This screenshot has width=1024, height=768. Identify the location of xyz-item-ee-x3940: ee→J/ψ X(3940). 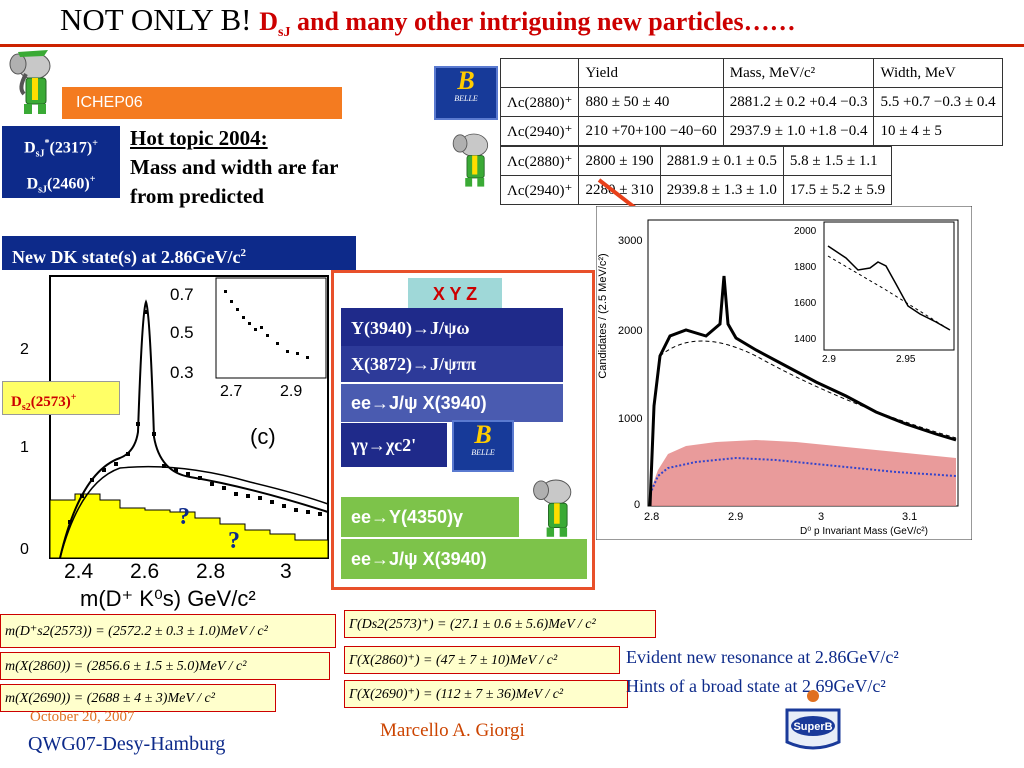
(452, 403).